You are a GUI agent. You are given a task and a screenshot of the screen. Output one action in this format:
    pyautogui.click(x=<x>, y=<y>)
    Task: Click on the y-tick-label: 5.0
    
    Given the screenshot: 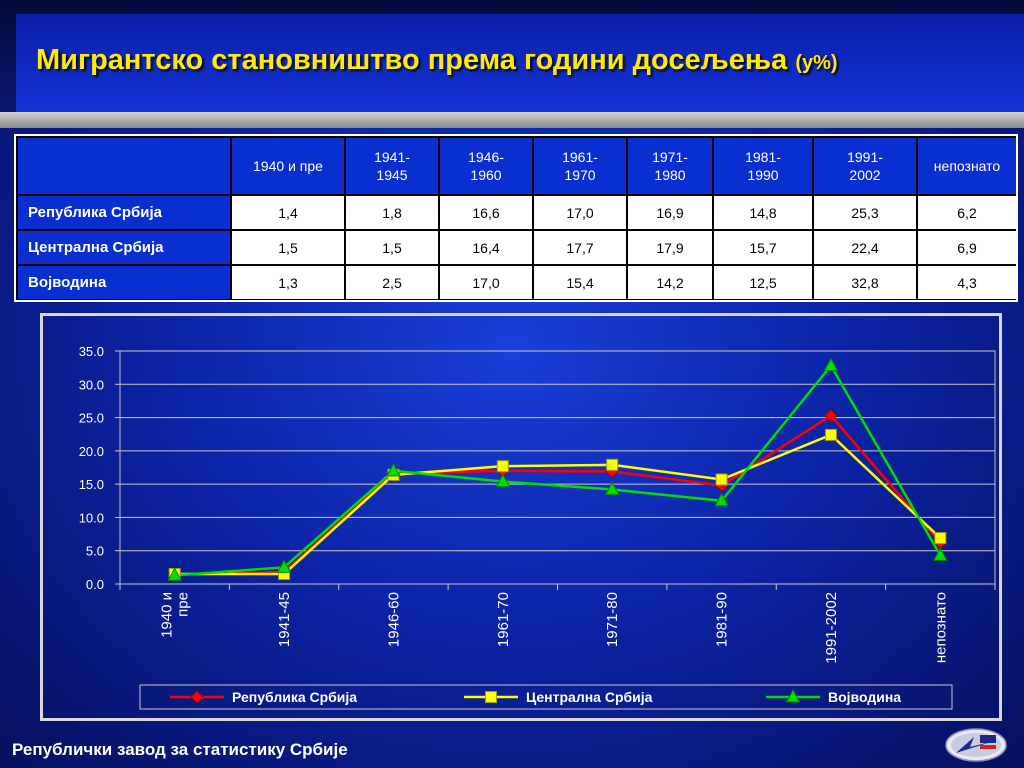 What is the action you would take?
    pyautogui.click(x=95, y=551)
    